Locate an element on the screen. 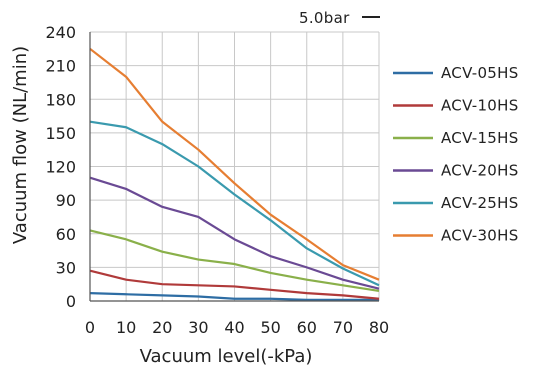  legend-label-acv-25hs: ACV-25HS is located at coordinates (480, 203).